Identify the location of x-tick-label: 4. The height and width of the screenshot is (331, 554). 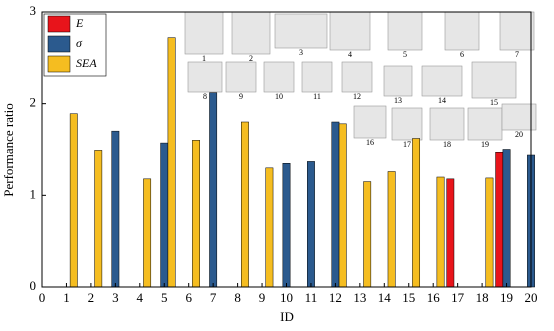
(140, 297).